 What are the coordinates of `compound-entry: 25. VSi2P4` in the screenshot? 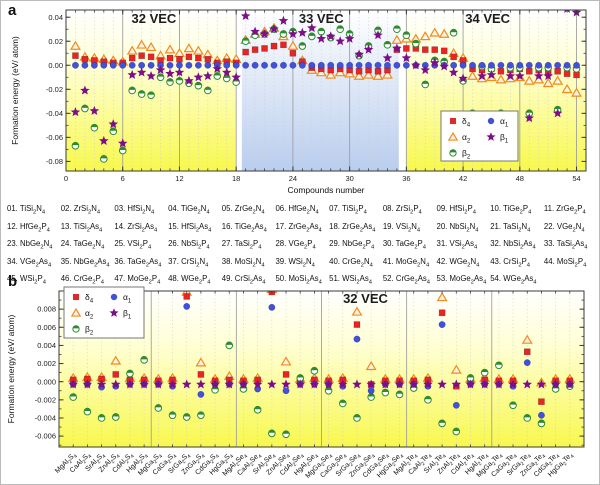 It's located at (133, 245).